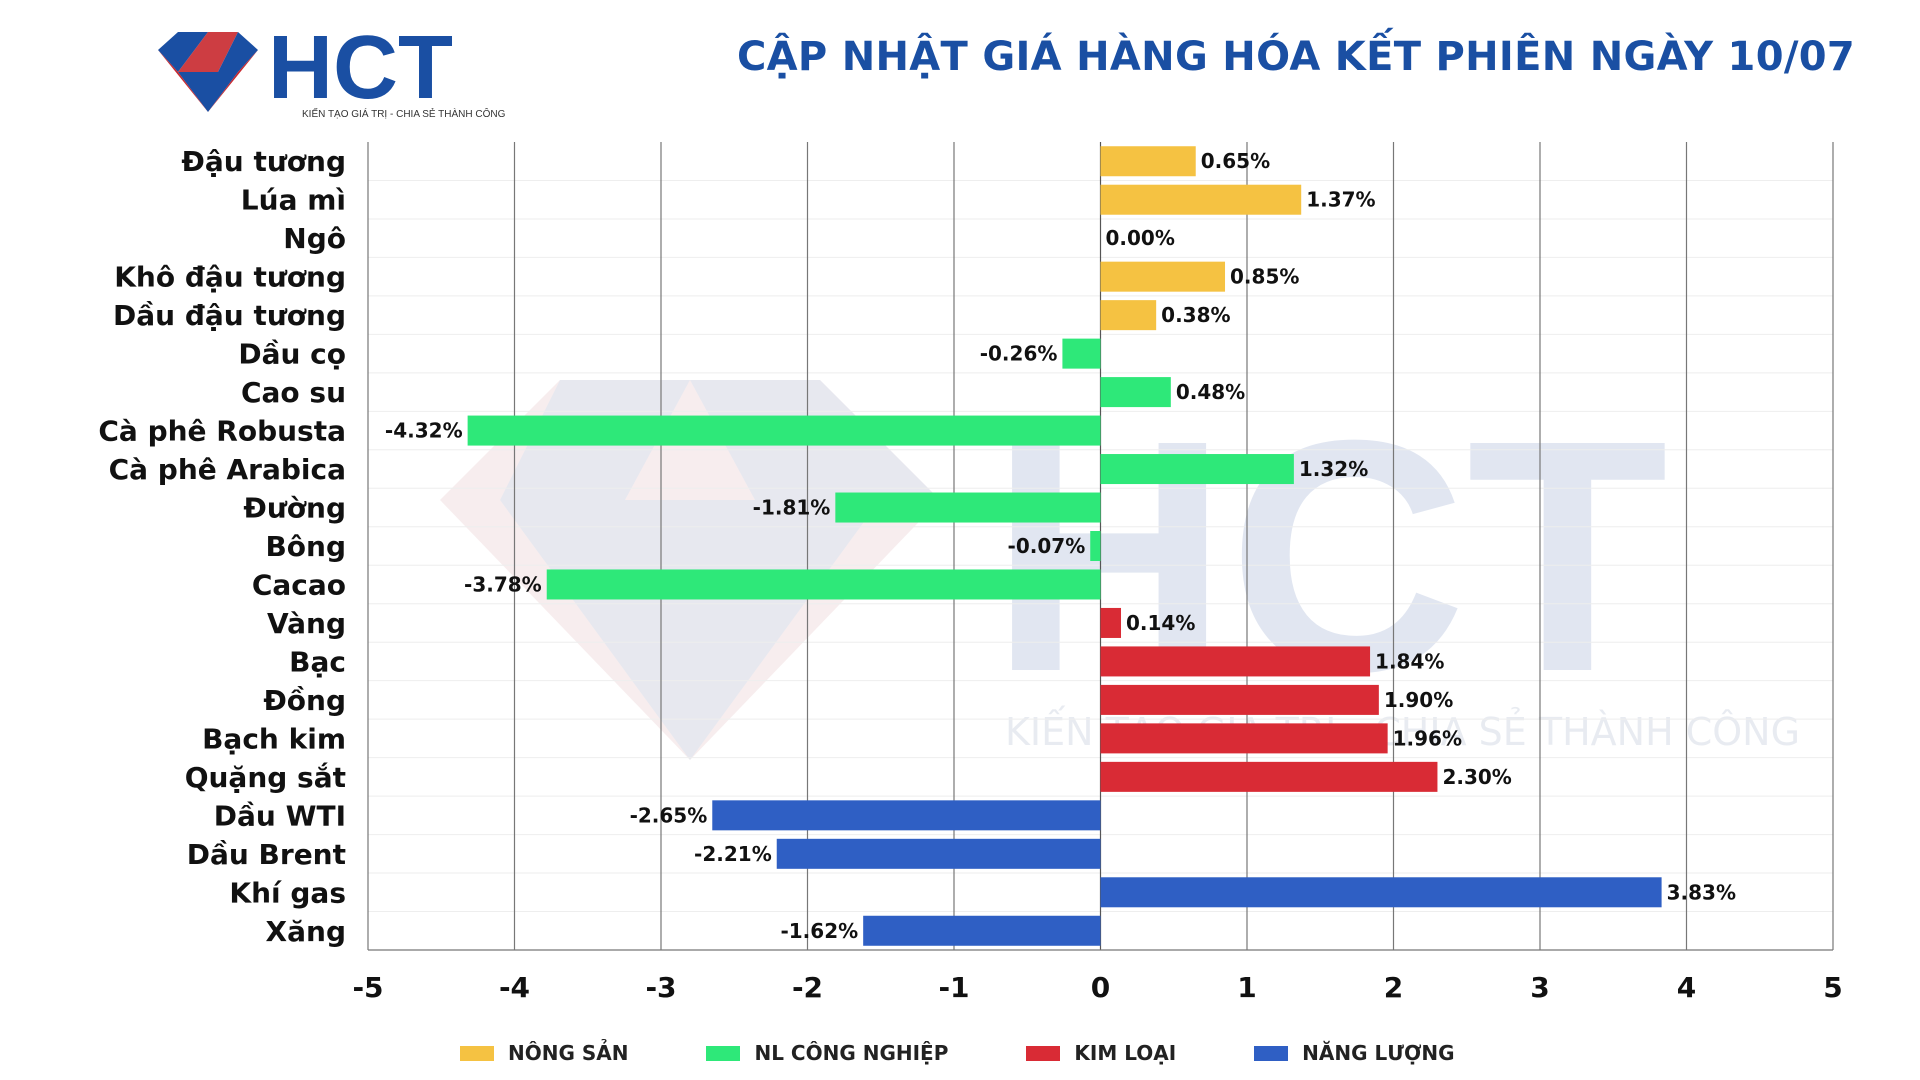 The height and width of the screenshot is (1080, 1920). Describe the element at coordinates (1832, 987) in the screenshot. I see `x-tick-label: 5` at that location.